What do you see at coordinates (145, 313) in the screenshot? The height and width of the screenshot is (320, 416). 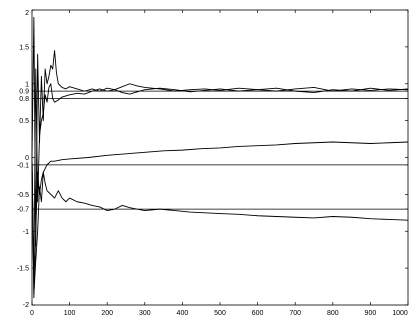 I see `x-tick-label: 300` at bounding box center [145, 313].